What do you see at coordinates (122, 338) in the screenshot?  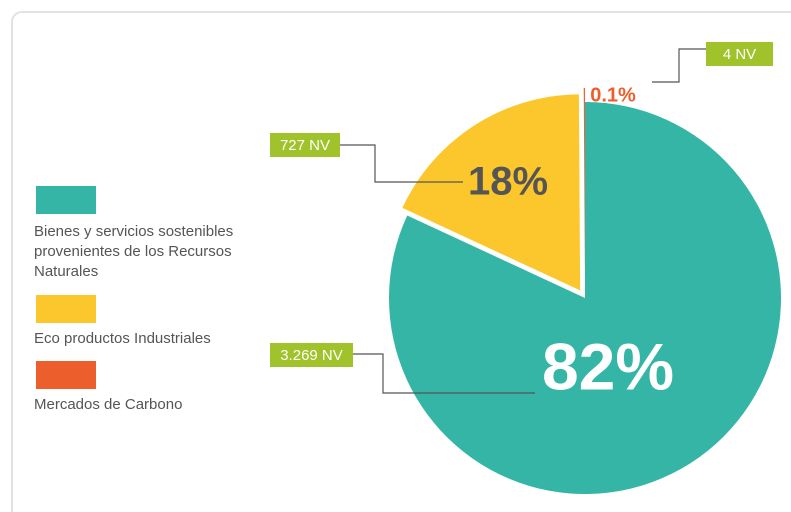 I see `legend-label: Eco productos Industriales` at bounding box center [122, 338].